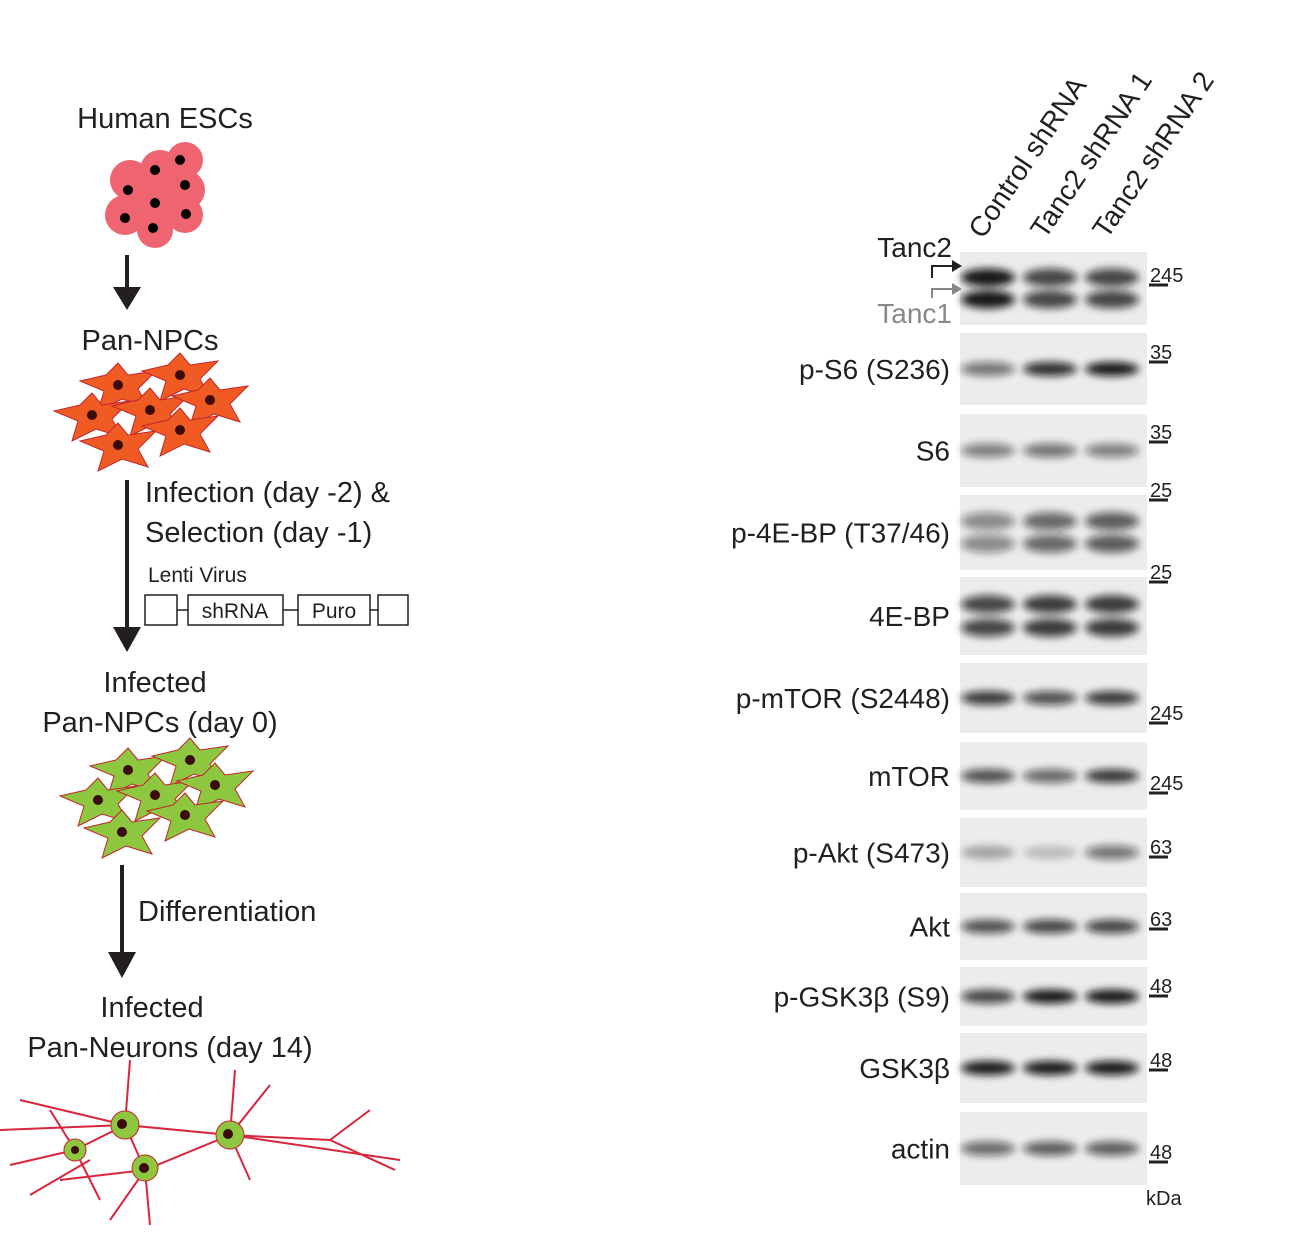 The height and width of the screenshot is (1236, 1296). I want to click on marker-label: 63, so click(1161, 920).